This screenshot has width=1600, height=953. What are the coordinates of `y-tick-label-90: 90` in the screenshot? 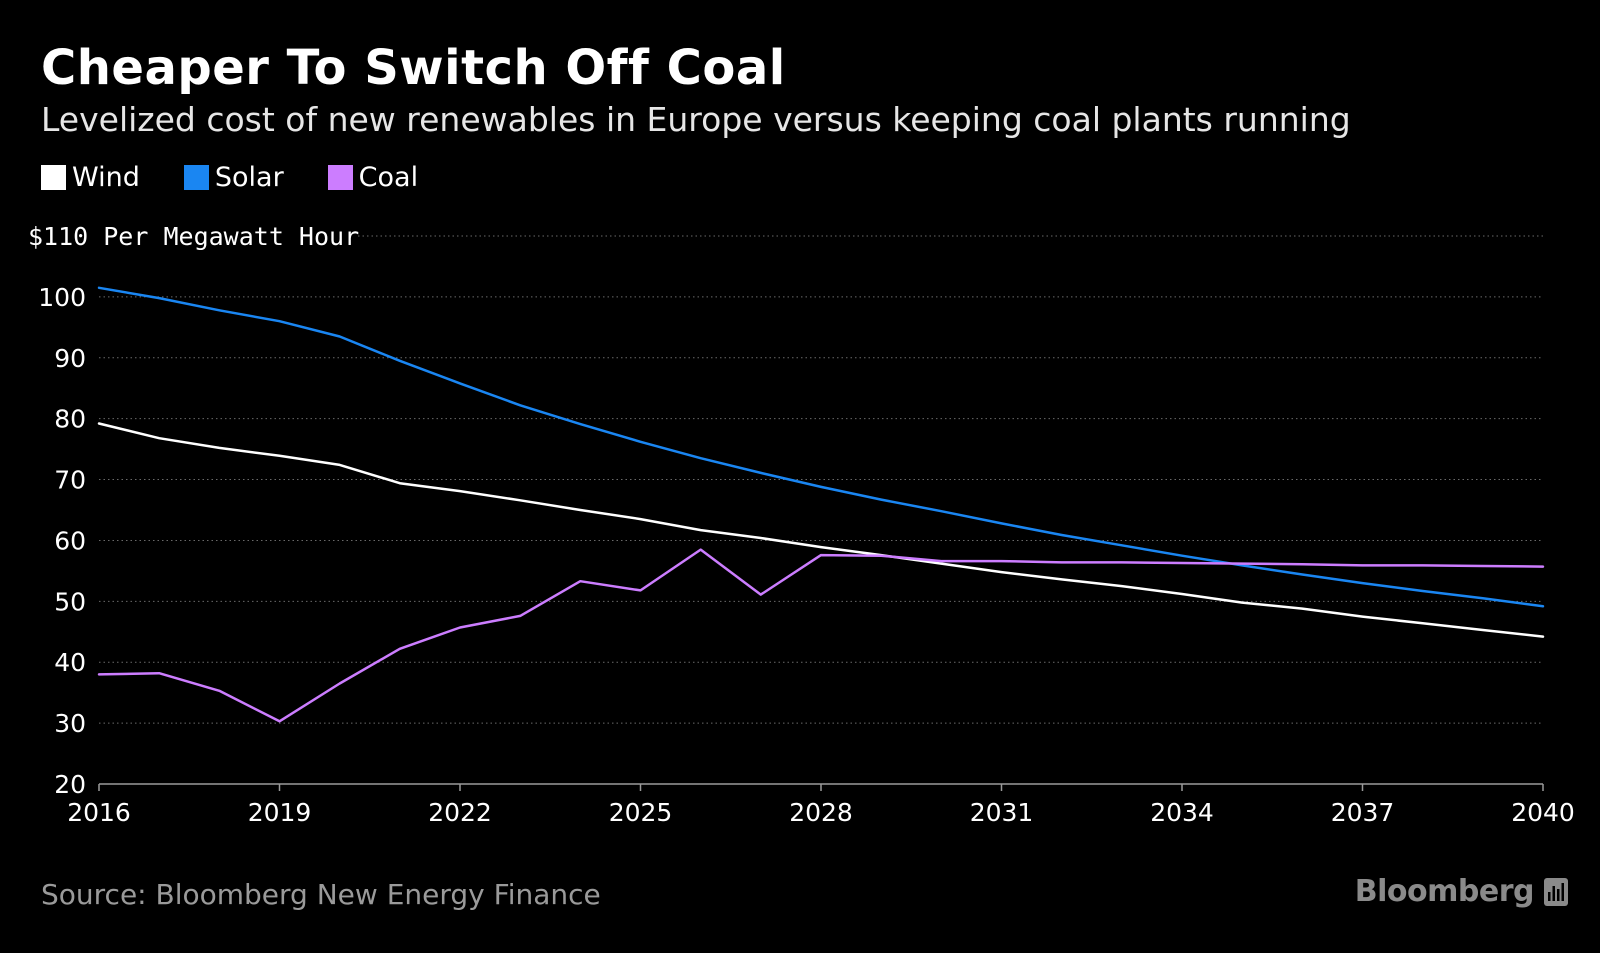 It's located at (70, 358).